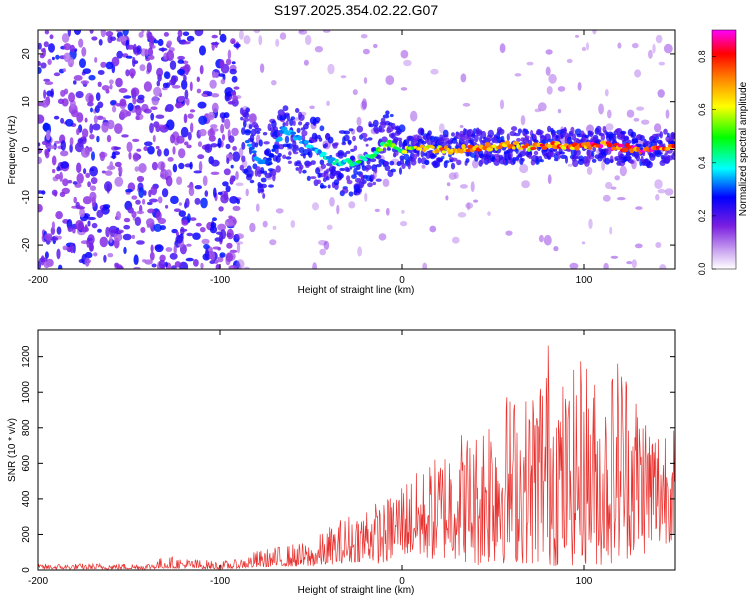 This screenshot has height=600, width=750. Describe the element at coordinates (706, 162) in the screenshot. I see `colorbar-ticks: 0.0 0.2 0.4 0.6 0.8` at that location.